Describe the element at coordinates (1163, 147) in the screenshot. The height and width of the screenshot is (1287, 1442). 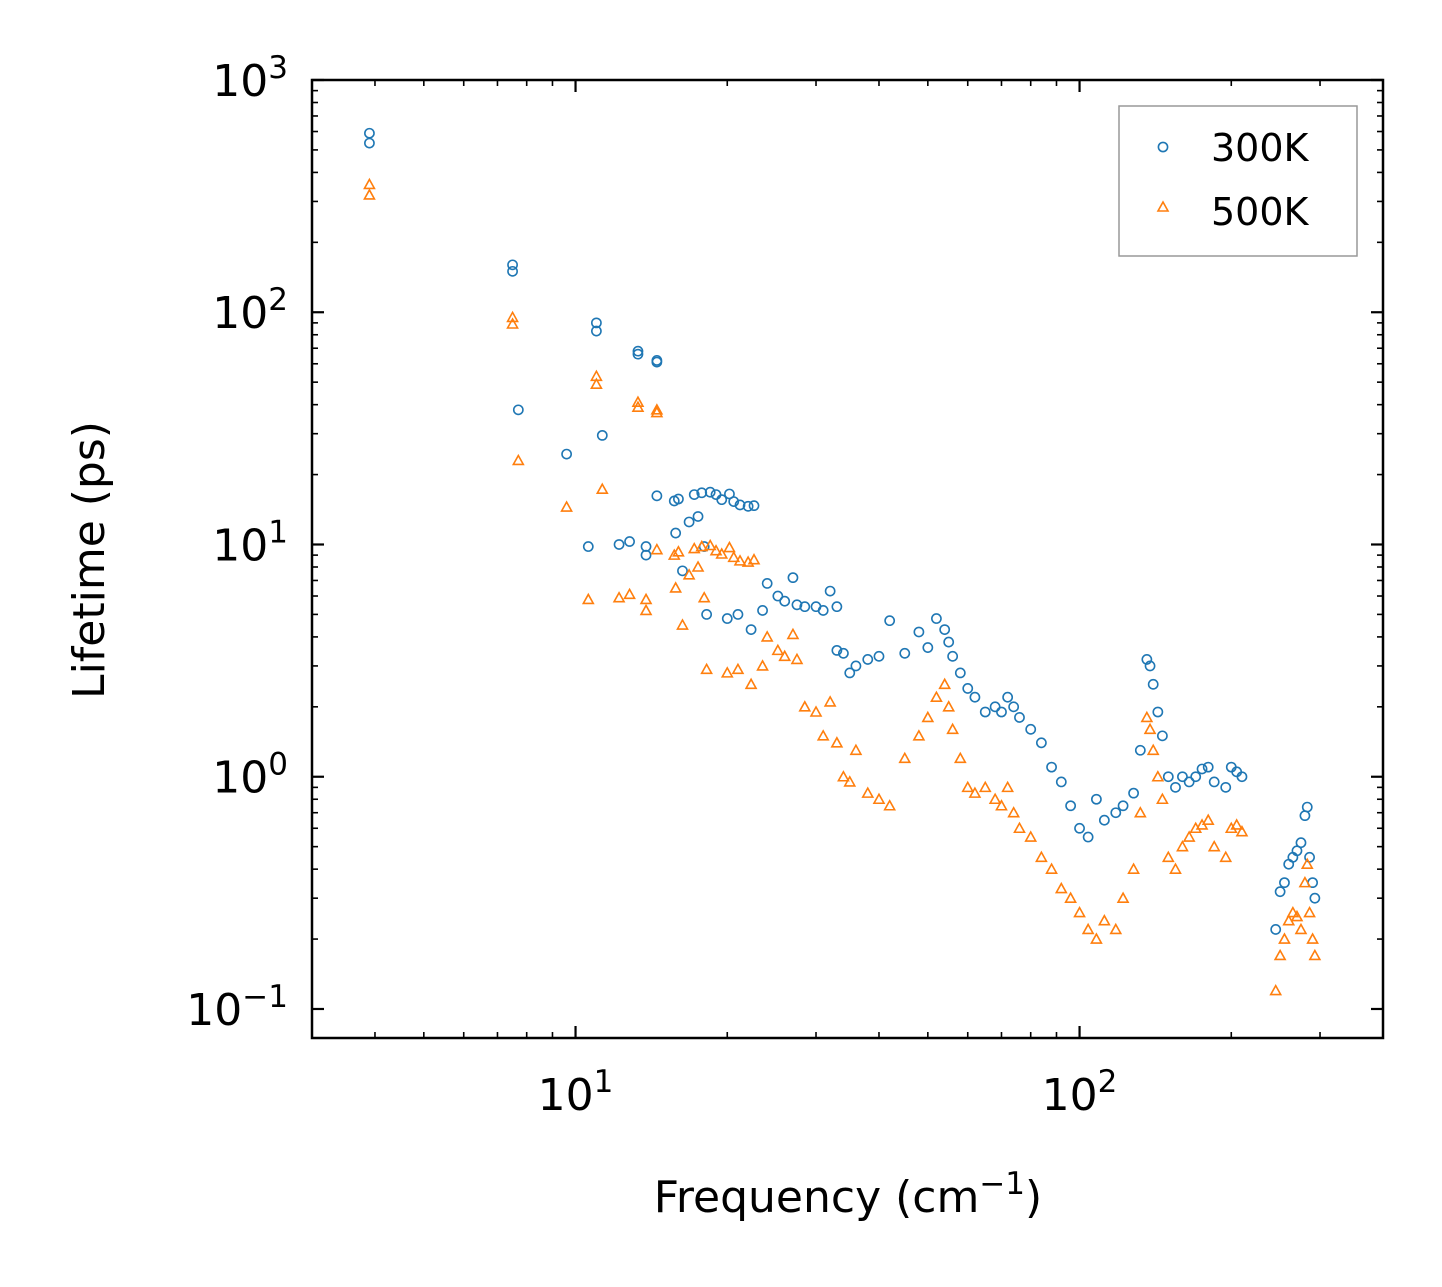
I see `legend-marker-300k` at that location.